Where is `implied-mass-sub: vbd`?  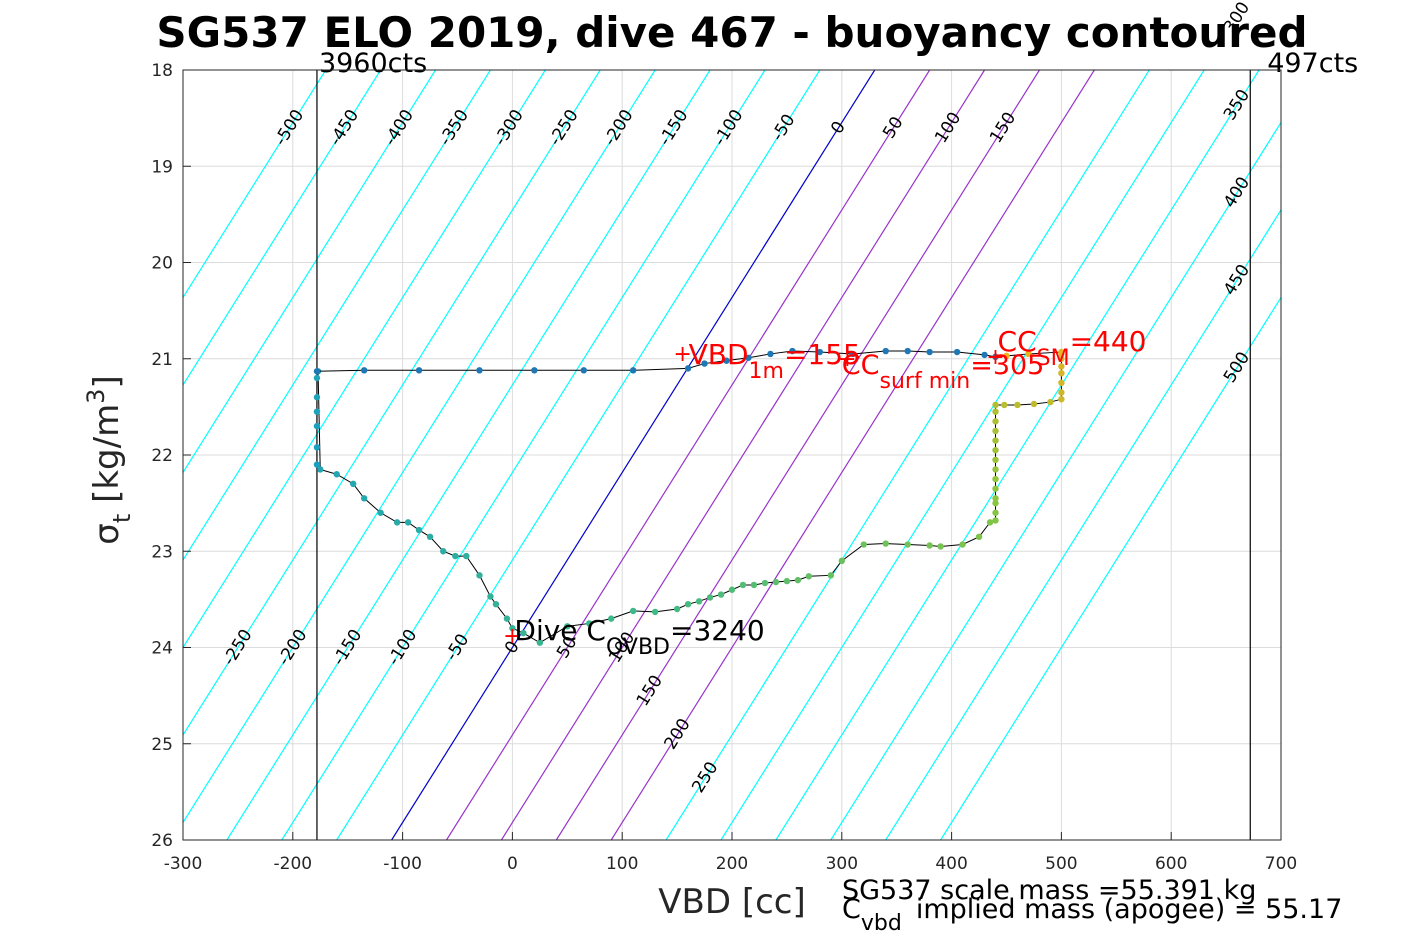
implied-mass-sub: vbd is located at coordinates (881, 923).